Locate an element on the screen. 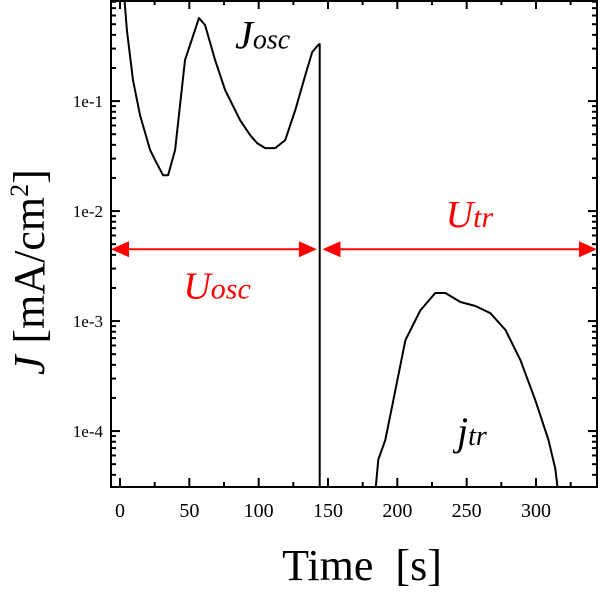 Image resolution: width=600 pixels, height=603 pixels. y-axis-label: J [mA/cm2] is located at coordinates (29, 272).